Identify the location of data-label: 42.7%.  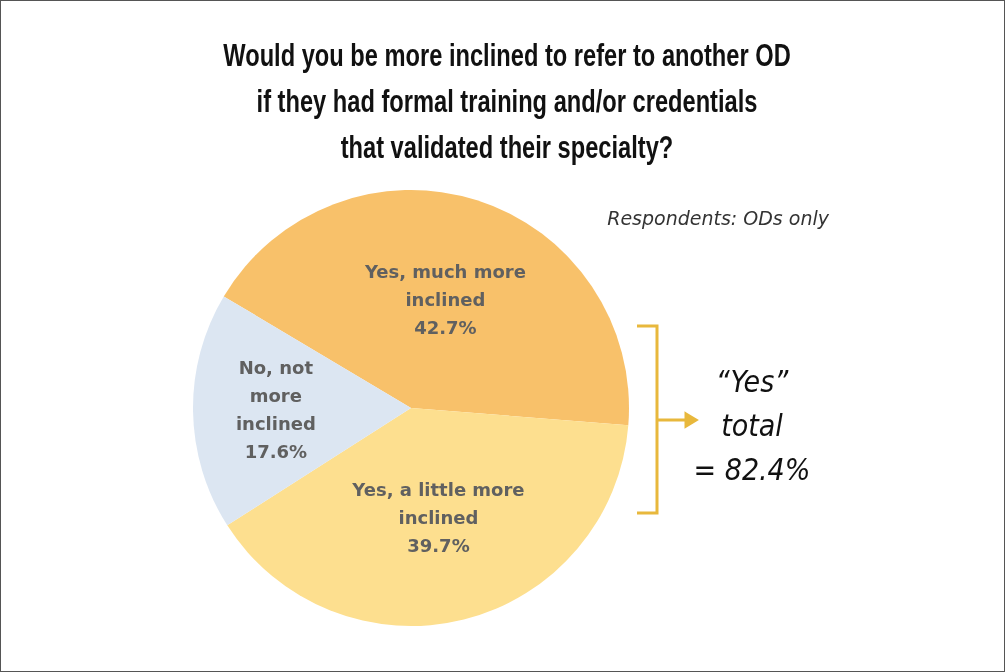
(445, 327).